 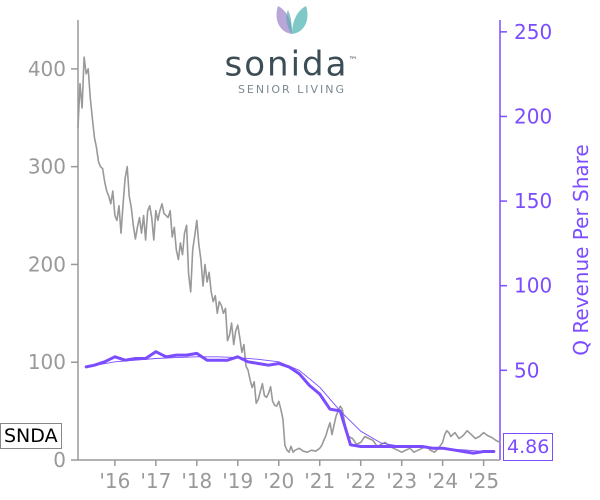 I want to click on logo-wordmark-text: sonida, so click(x=286, y=64).